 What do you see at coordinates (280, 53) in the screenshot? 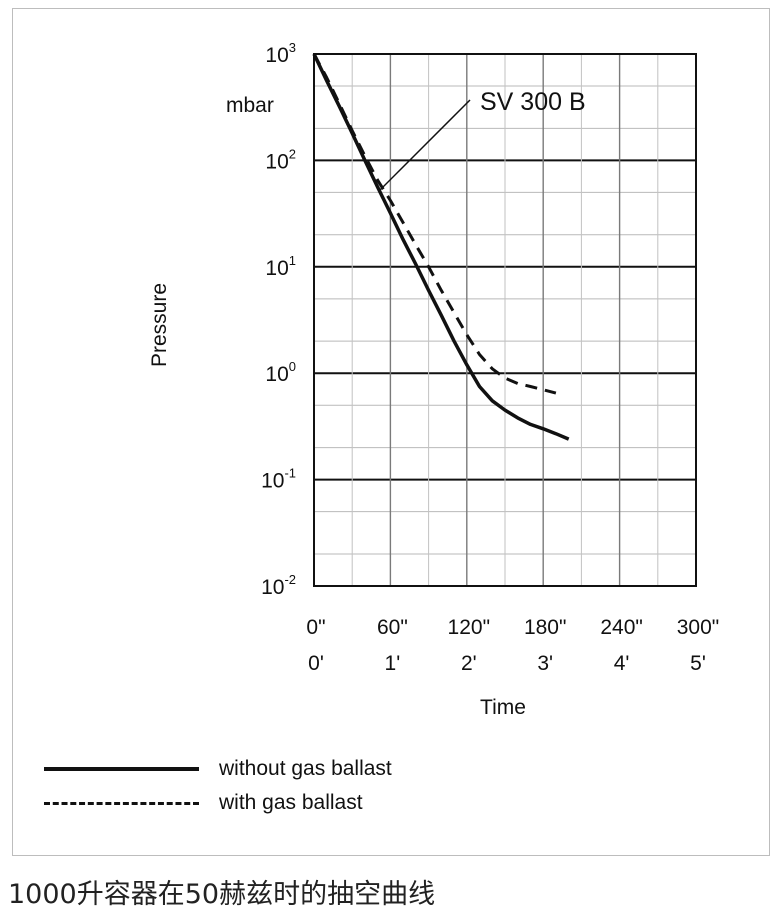
I see `y-tick-label: 10³` at bounding box center [280, 53].